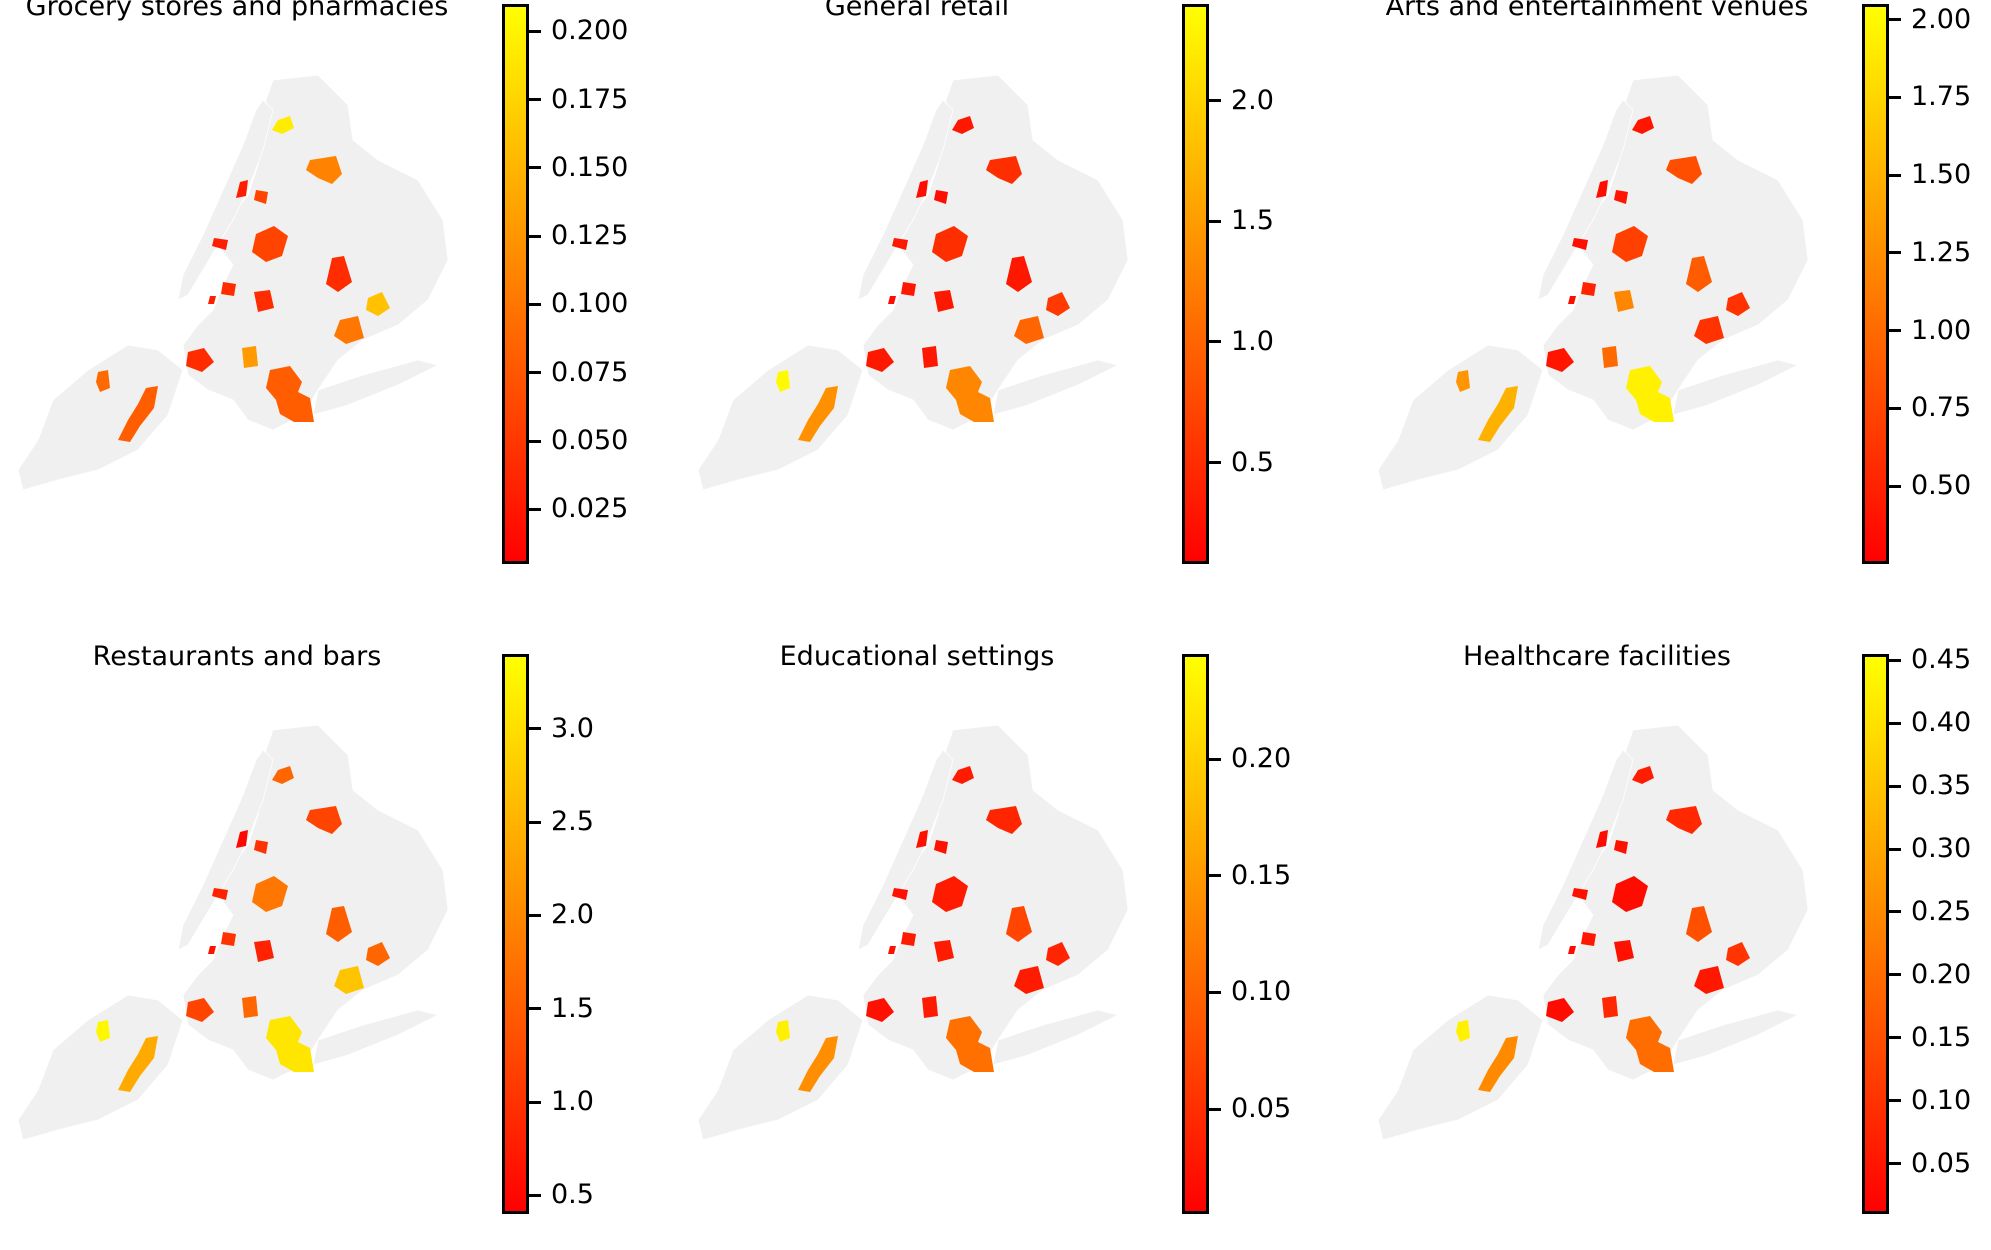  Describe the element at coordinates (589, 934) in the screenshot. I see `colorbar-ticks: 0.5 1.0 1.5 2.0 2.5 3.0` at that location.